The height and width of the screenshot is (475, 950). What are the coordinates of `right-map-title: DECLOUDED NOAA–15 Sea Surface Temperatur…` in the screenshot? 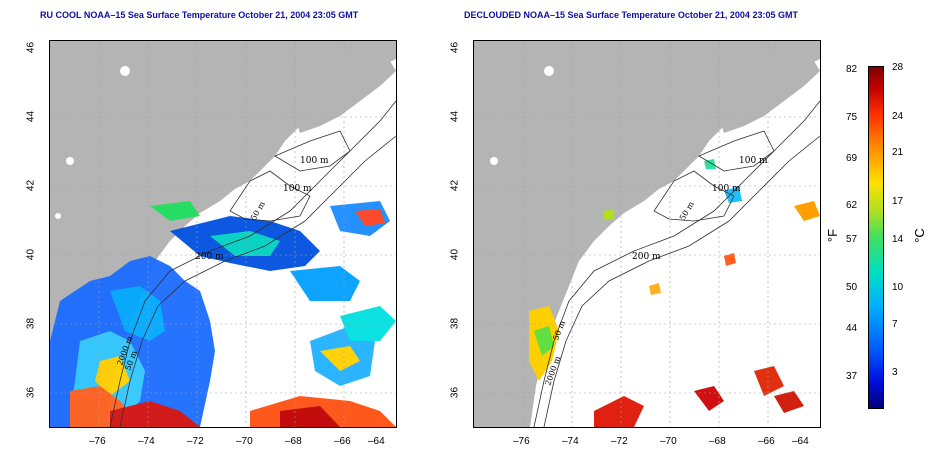 It's located at (631, 15).